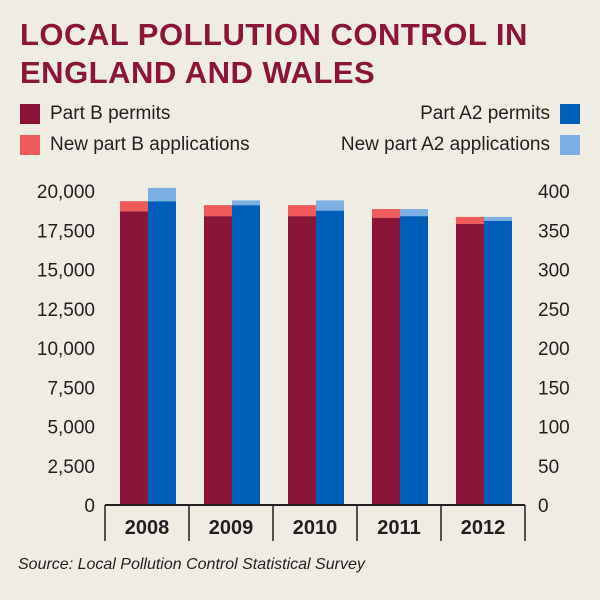 This screenshot has width=600, height=600. Describe the element at coordinates (30, 114) in the screenshot. I see `legend-swatch-part-b` at that location.